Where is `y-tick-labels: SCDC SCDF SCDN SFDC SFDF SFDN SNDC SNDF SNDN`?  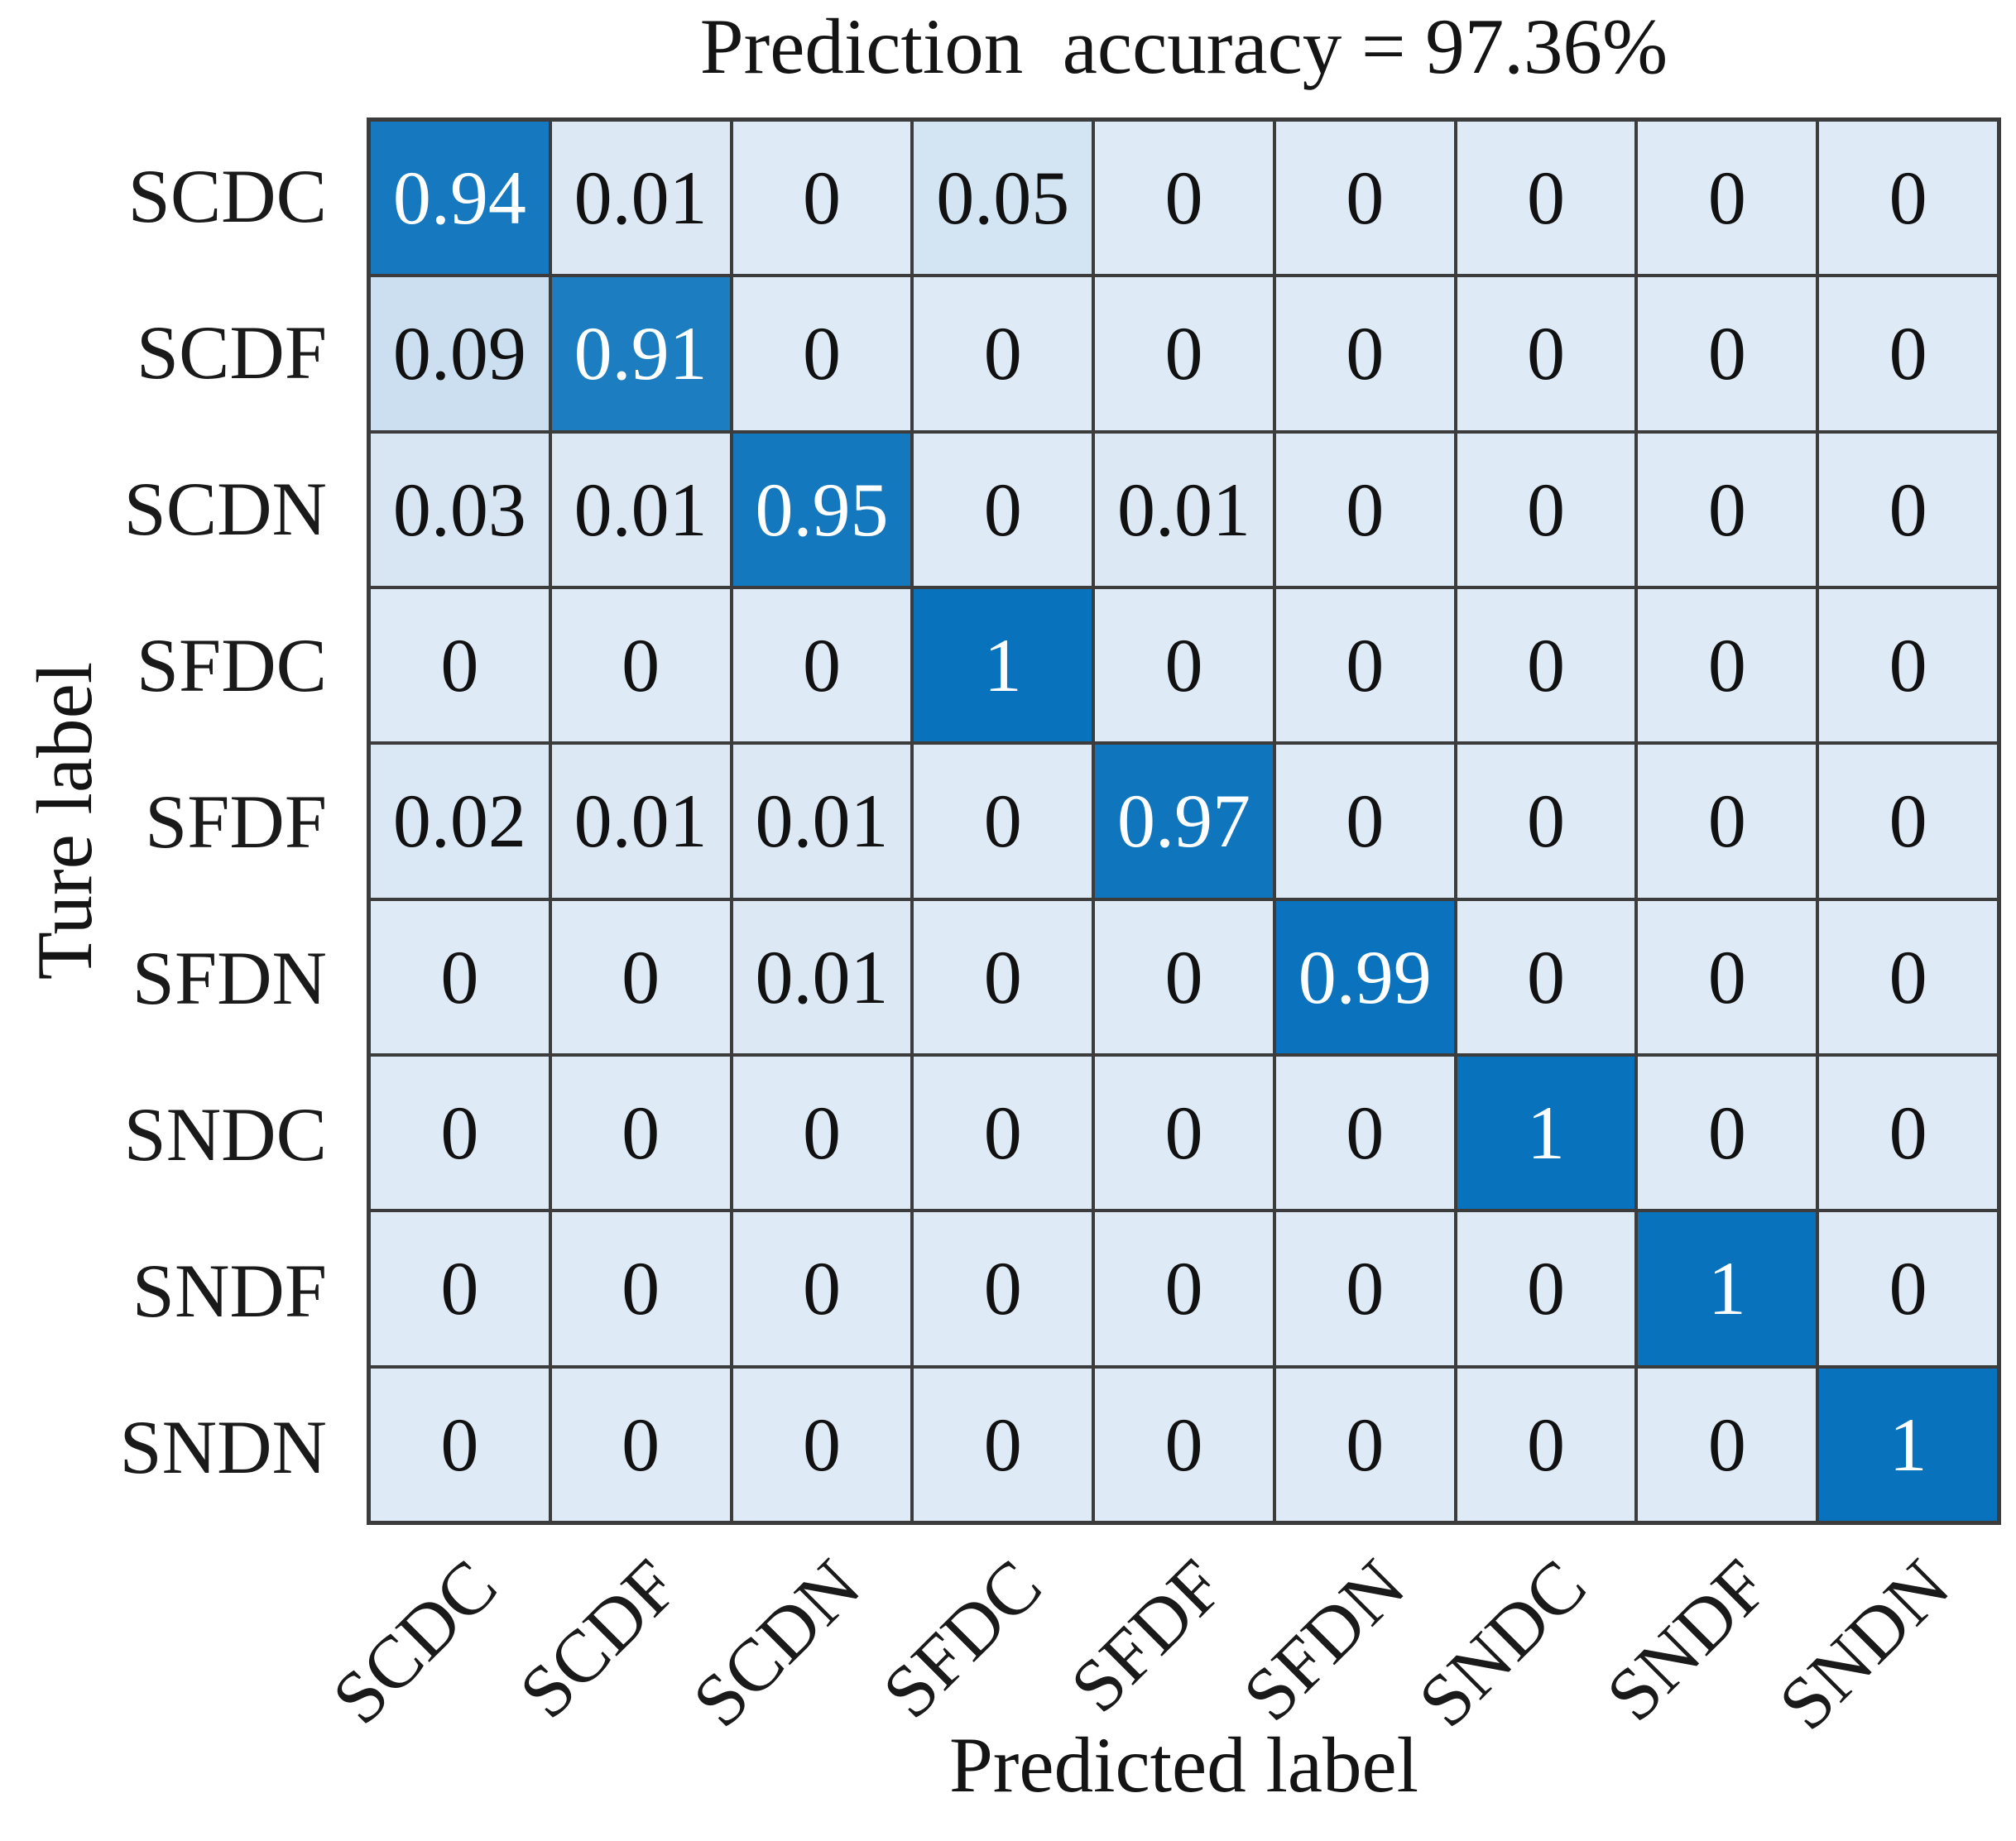
y-tick-labels: SCDC SCDF SCDN SFDC SFDF SFDN SNDC SNDF SNDN is located at coordinates (176, 821).